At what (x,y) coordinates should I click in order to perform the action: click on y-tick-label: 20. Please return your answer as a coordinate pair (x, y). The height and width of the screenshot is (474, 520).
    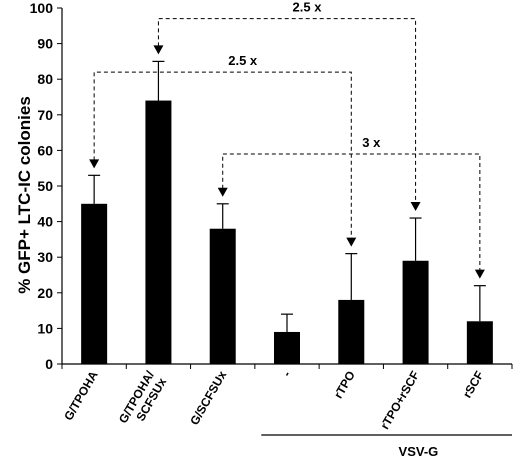
    Looking at the image, I should click on (45, 293).